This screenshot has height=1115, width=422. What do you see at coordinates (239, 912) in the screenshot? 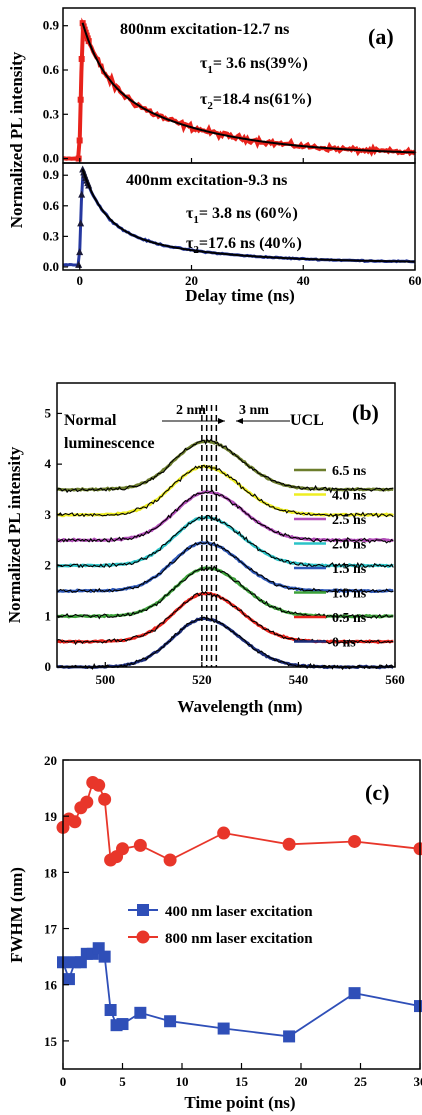
I see `legend-label-400nm: 400 nm laser excitation` at bounding box center [239, 912].